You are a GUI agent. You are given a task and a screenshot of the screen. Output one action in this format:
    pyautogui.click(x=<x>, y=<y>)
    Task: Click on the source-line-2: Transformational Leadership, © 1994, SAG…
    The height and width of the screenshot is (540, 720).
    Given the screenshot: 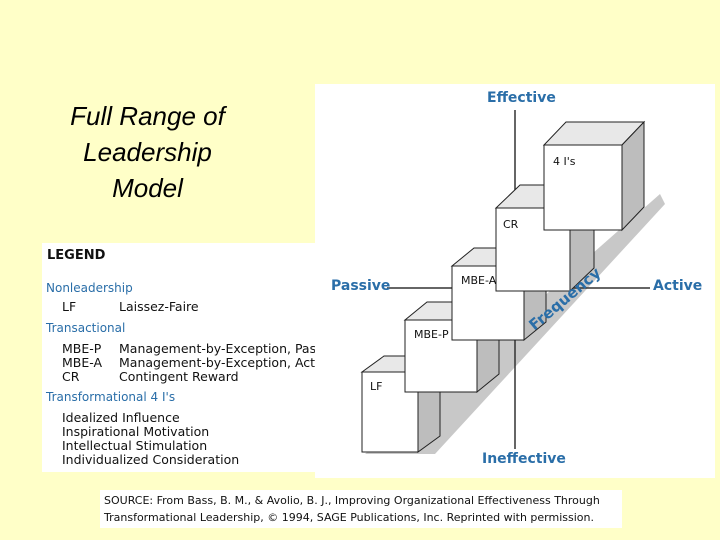 What is the action you would take?
    pyautogui.click(x=349, y=517)
    